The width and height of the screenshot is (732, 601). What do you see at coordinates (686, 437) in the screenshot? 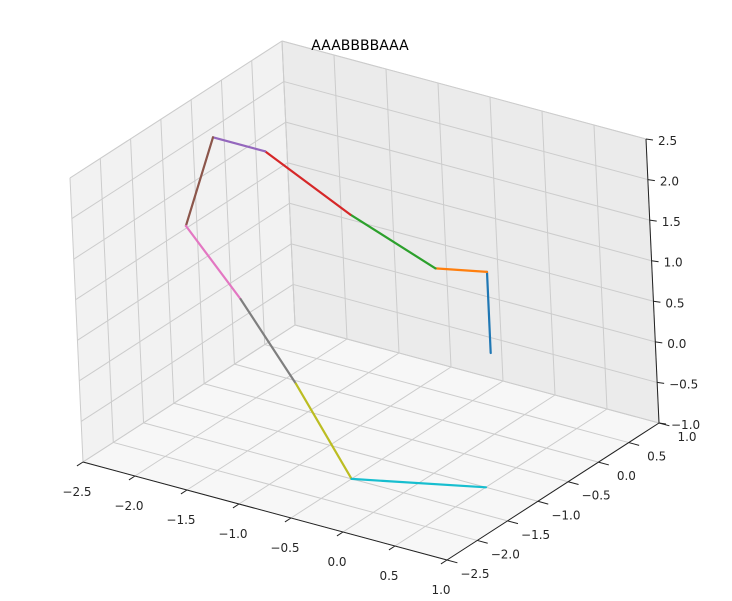
I see `y-tick-label: 1.0` at bounding box center [686, 437].